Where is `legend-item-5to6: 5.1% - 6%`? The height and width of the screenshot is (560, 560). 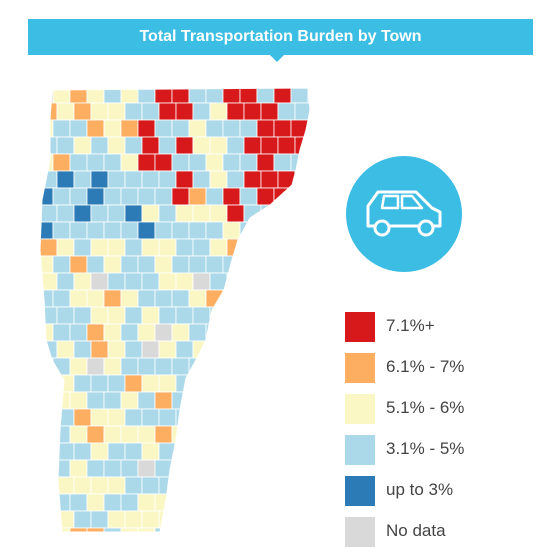
legend-item-5to6: 5.1% - 6% is located at coordinates (440, 409).